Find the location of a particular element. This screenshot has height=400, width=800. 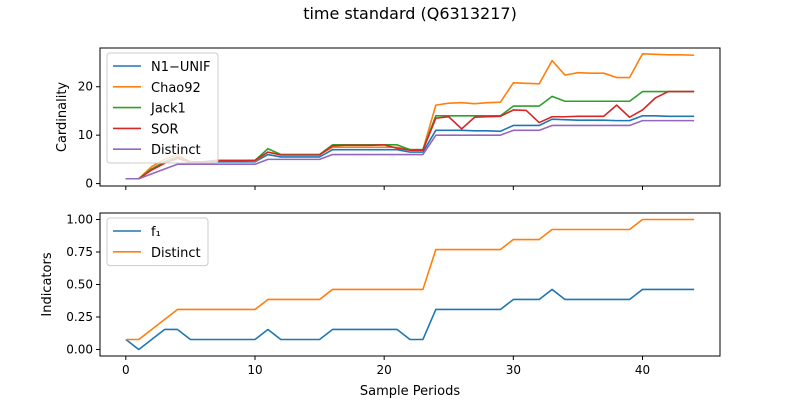

figure-title: time standard (Q6313217) is located at coordinates (410, 13).